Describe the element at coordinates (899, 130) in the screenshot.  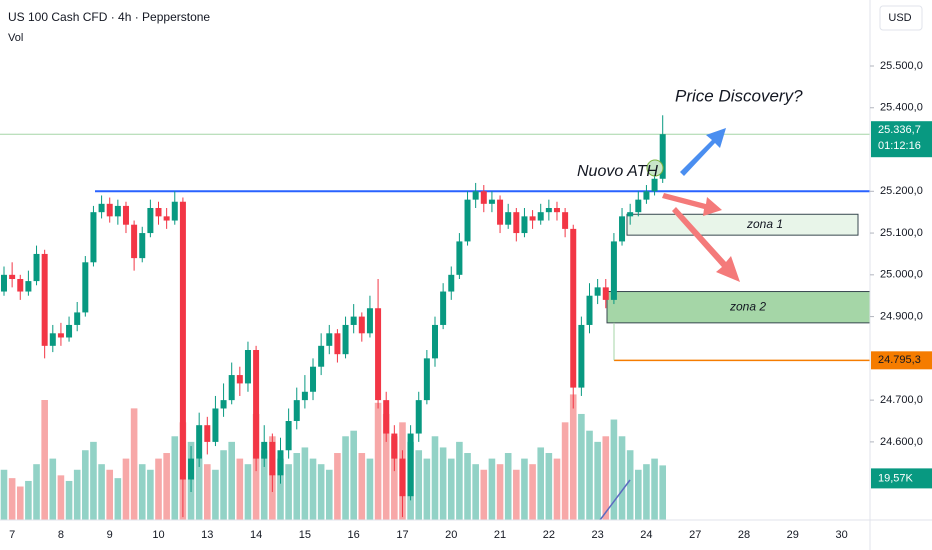
I see `last-price-label: 25.336,7` at that location.